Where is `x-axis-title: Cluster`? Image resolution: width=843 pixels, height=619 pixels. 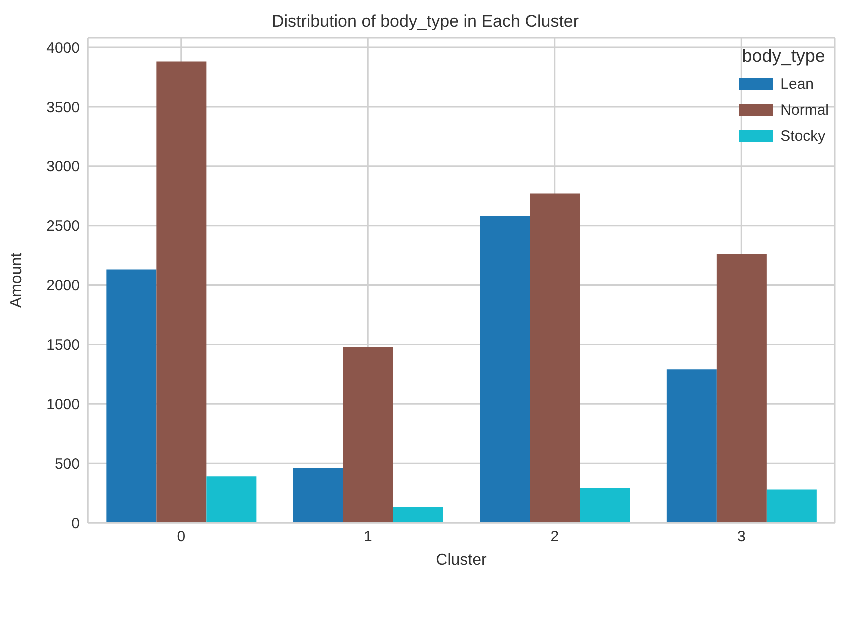
x-axis-title: Cluster is located at coordinates (462, 560).